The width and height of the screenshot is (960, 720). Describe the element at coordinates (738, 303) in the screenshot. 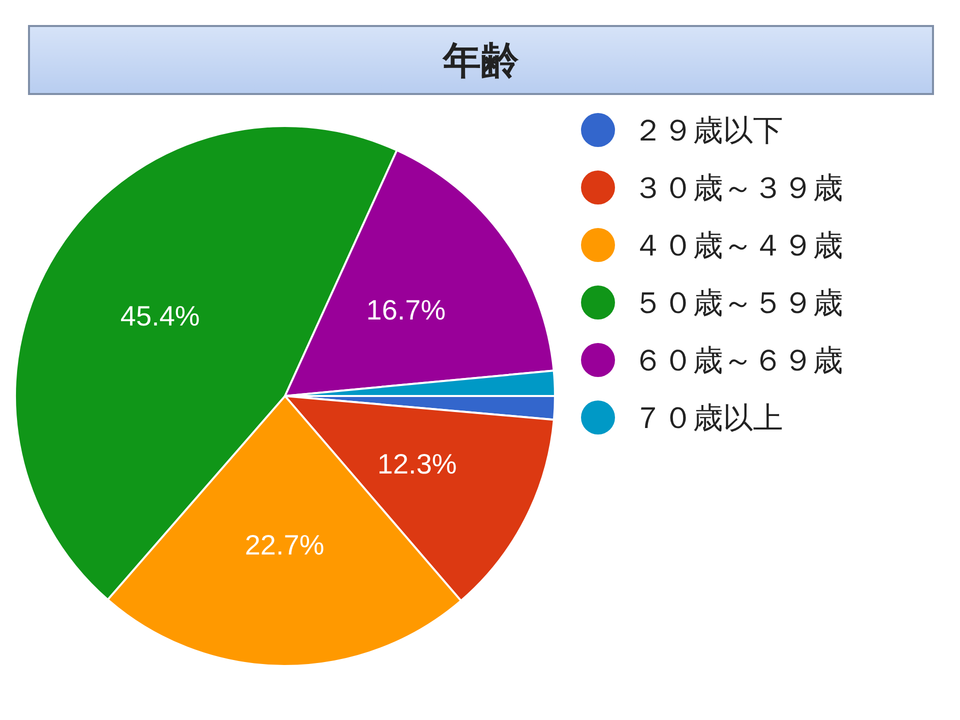

I see `legend-label: ５０歳～５９歳` at that location.